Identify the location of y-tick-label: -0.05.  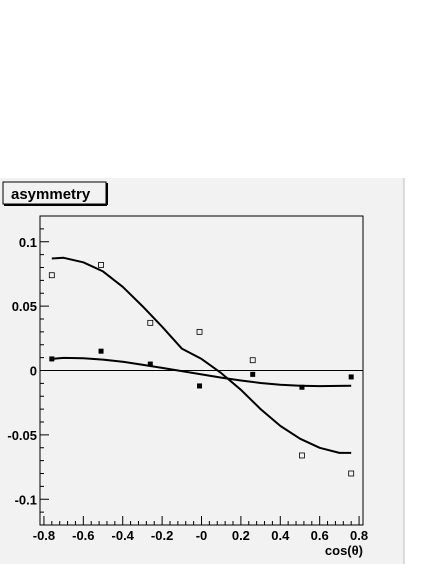
(22, 435).